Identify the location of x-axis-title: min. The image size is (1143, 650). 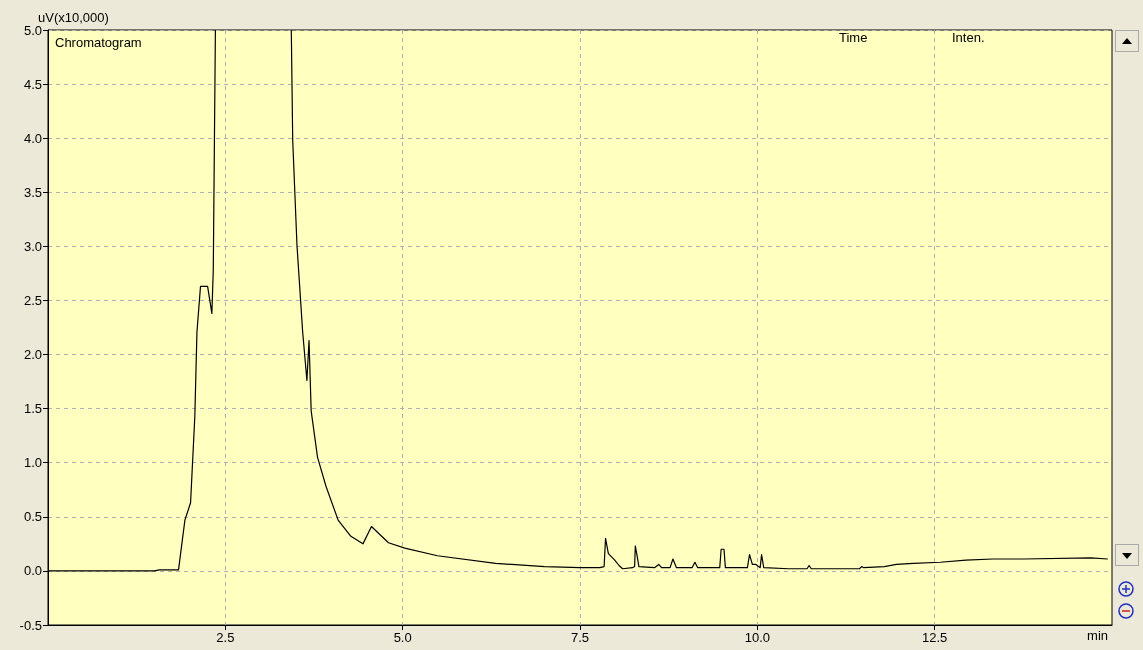
(1098, 635).